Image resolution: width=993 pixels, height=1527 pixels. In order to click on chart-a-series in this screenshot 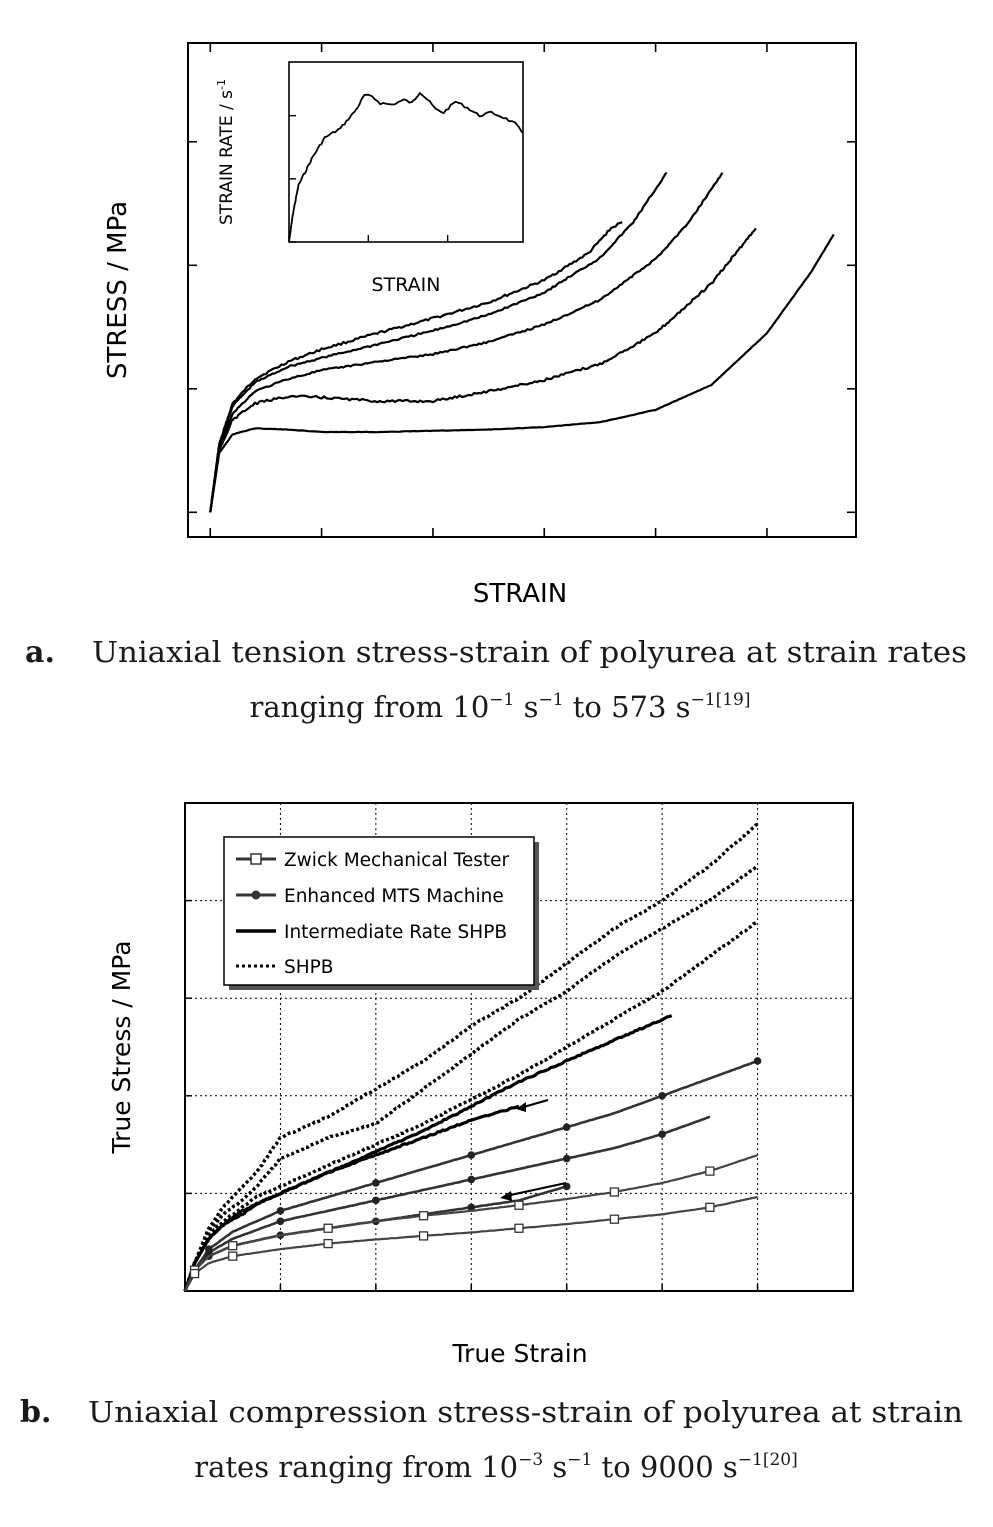, I will do `click(522, 342)`.